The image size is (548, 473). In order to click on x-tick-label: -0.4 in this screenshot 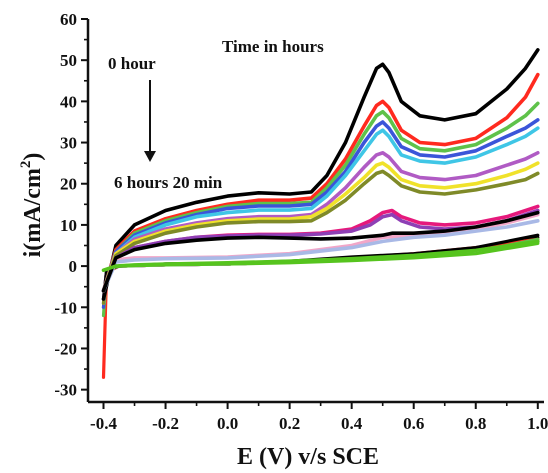, I will do `click(103, 423)`.